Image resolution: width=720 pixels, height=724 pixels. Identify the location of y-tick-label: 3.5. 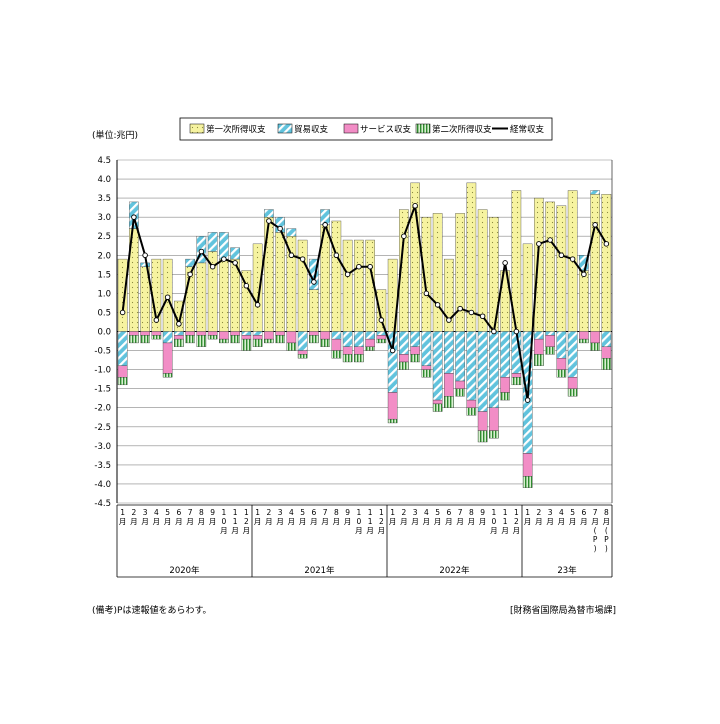
(104, 199).